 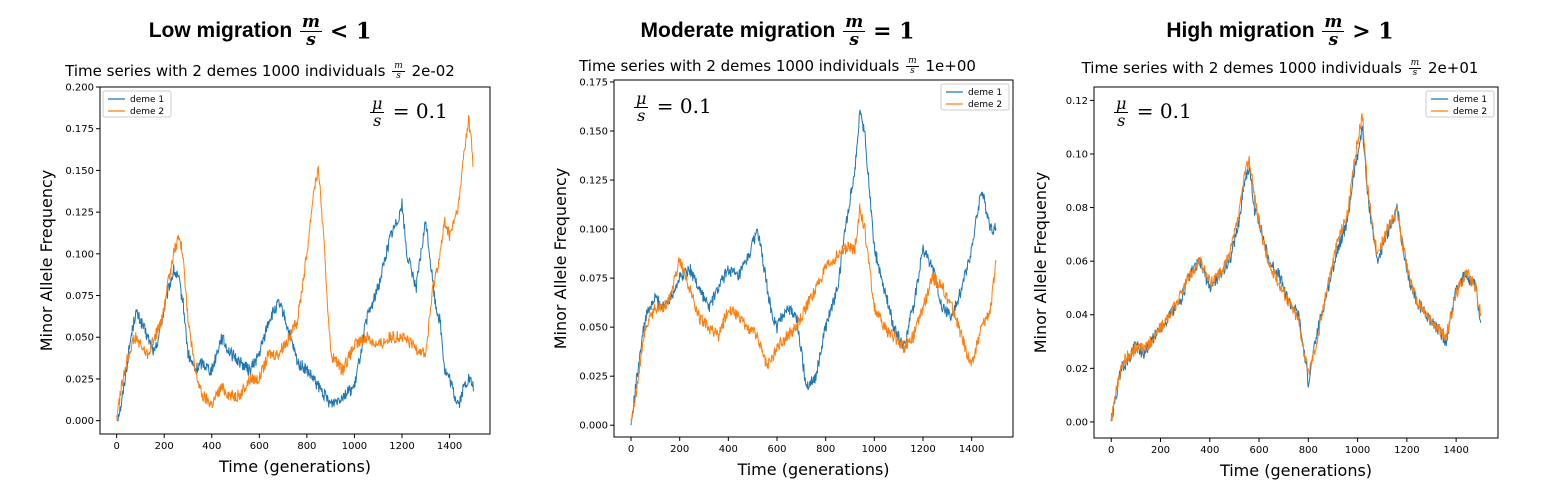 I want to click on title-operator: = 1, so click(x=894, y=31).